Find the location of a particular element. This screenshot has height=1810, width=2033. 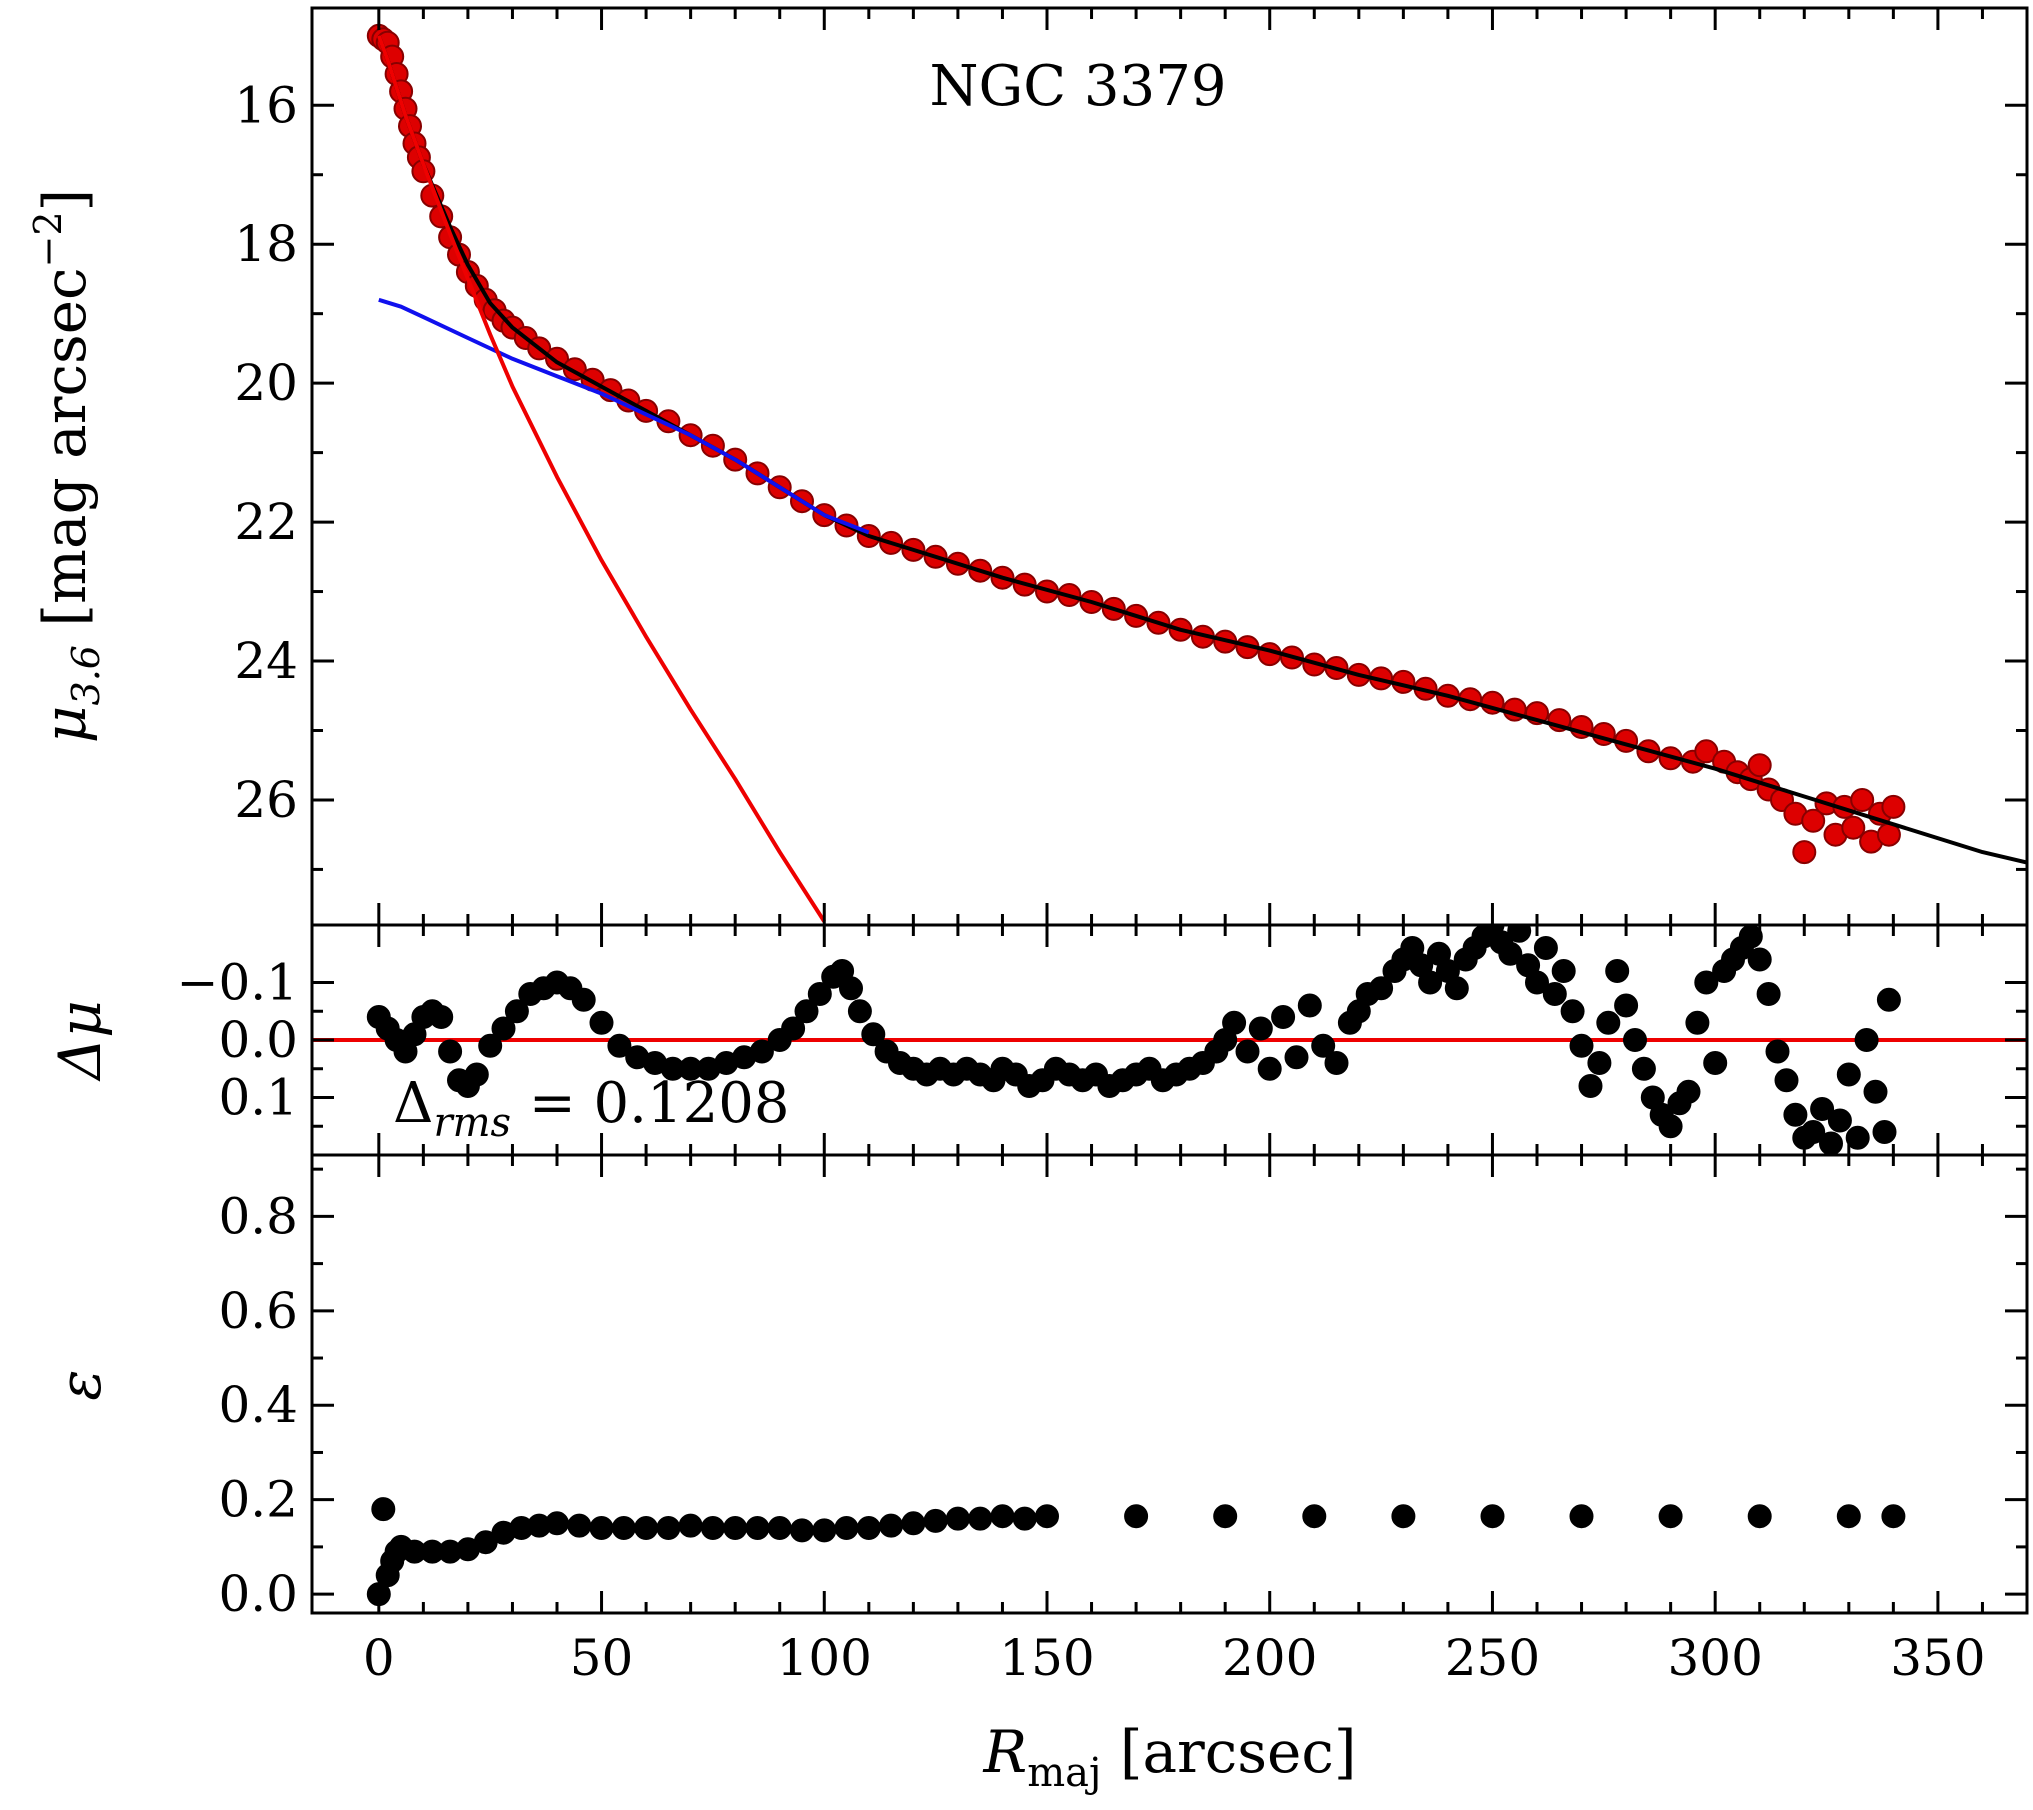

x-tick-label: 200 is located at coordinates (1269, 1658).